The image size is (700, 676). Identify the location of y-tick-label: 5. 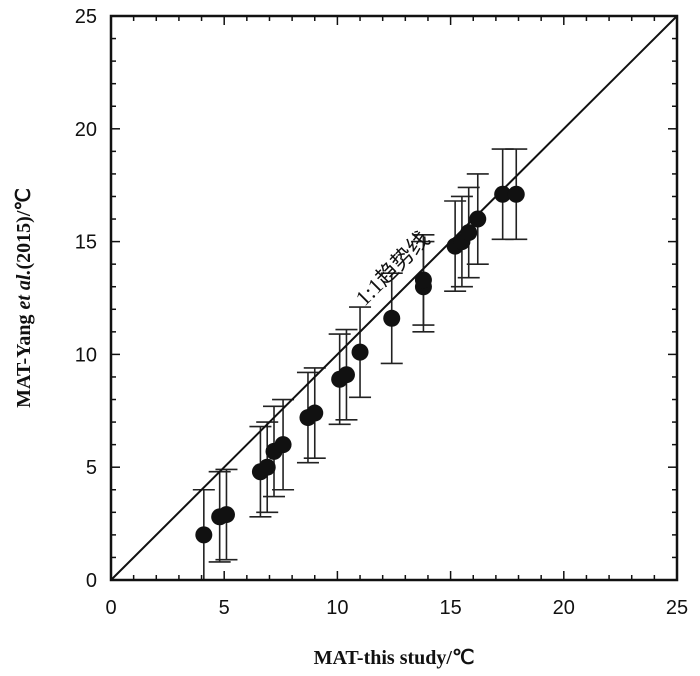
(91, 468).